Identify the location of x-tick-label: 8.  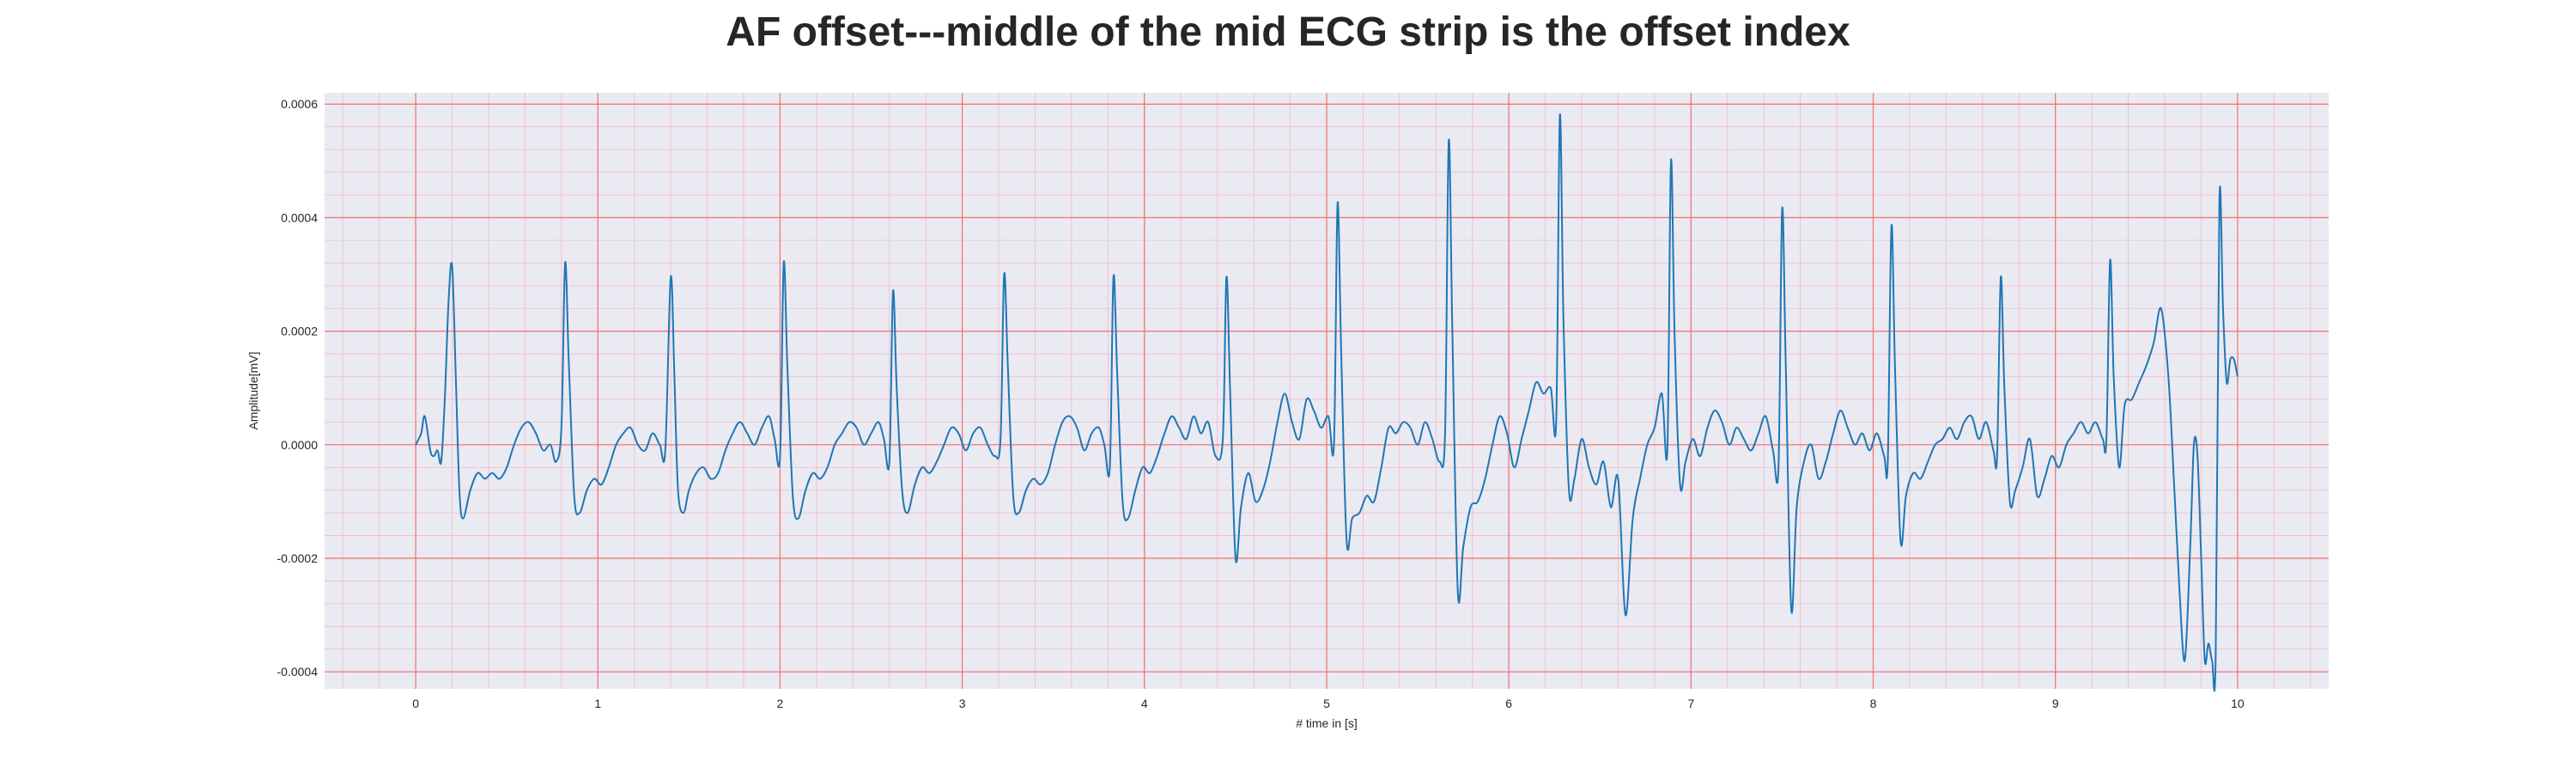
(1873, 703).